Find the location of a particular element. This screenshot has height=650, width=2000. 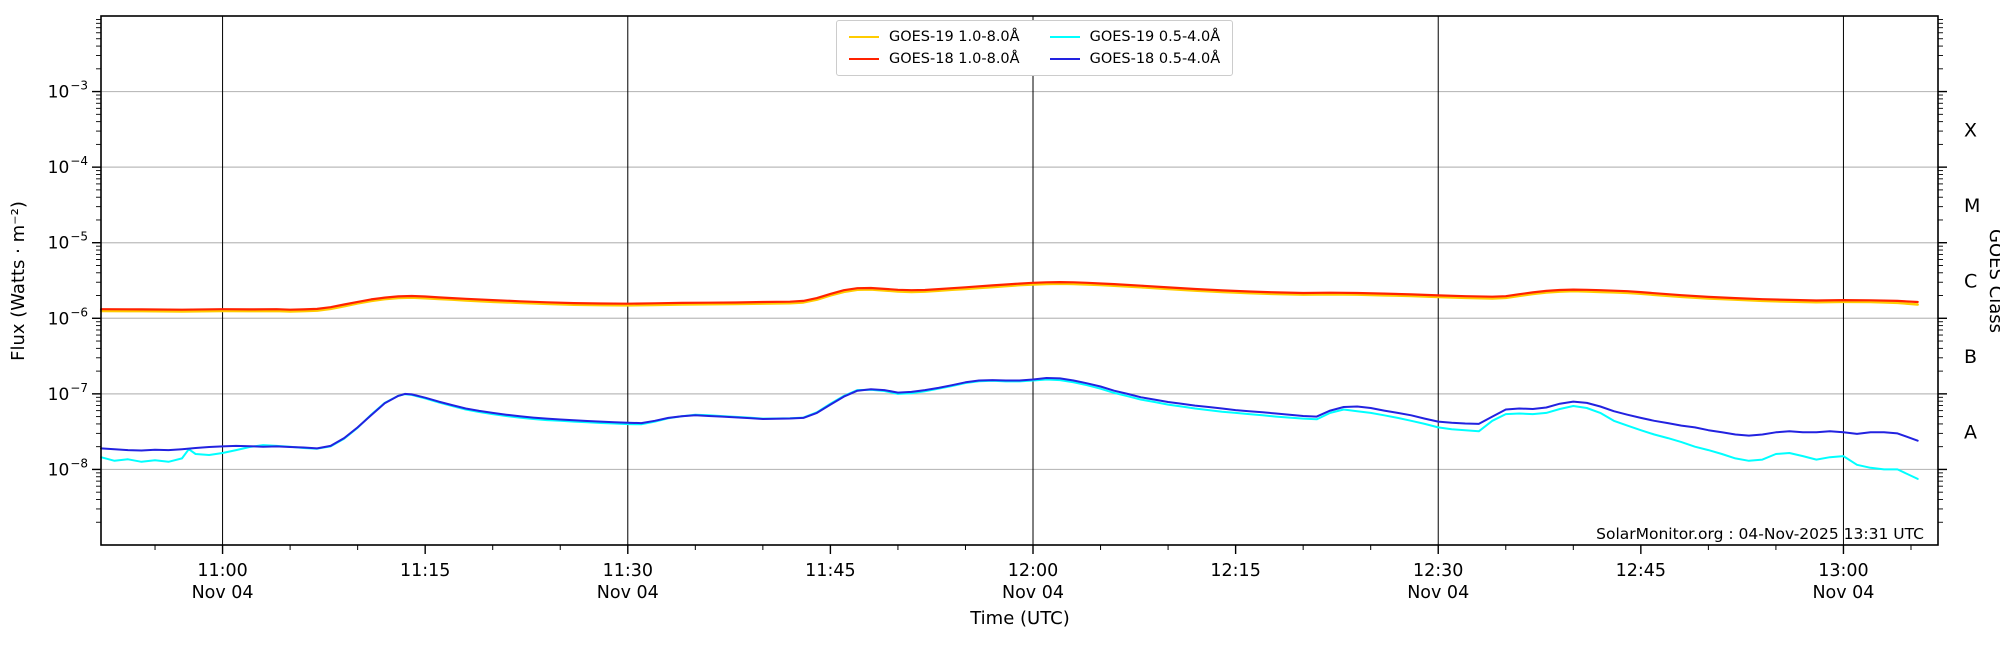

x-tick-label: 13:00 is located at coordinates (1843, 571).